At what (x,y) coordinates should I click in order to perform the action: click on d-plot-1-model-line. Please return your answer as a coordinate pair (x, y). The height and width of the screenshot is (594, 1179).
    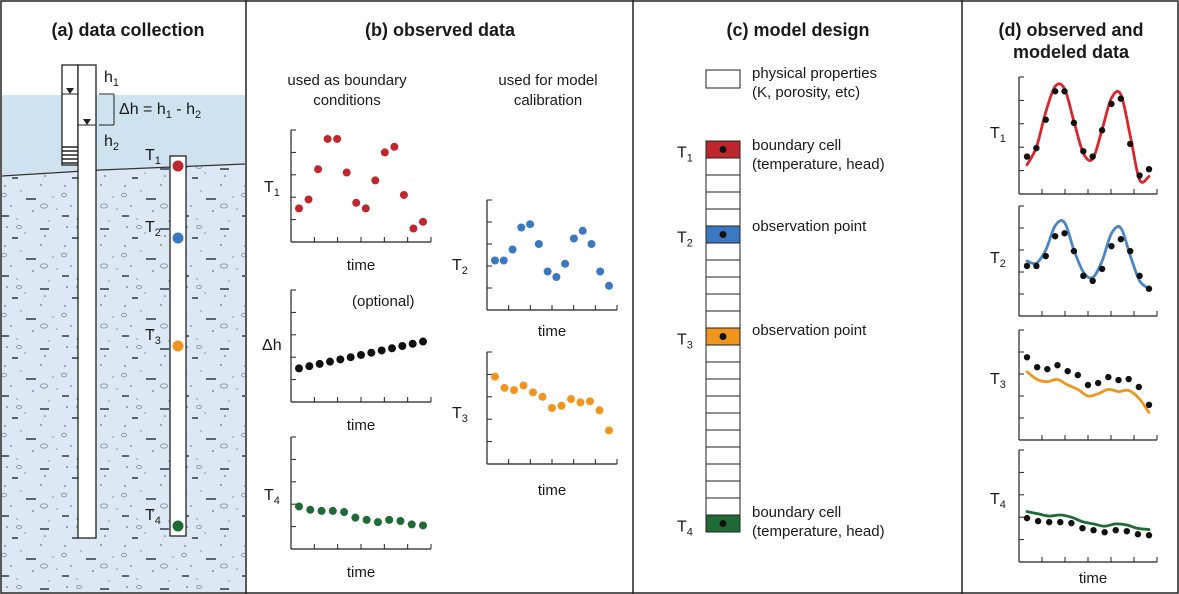
    Looking at the image, I should click on (1088, 133).